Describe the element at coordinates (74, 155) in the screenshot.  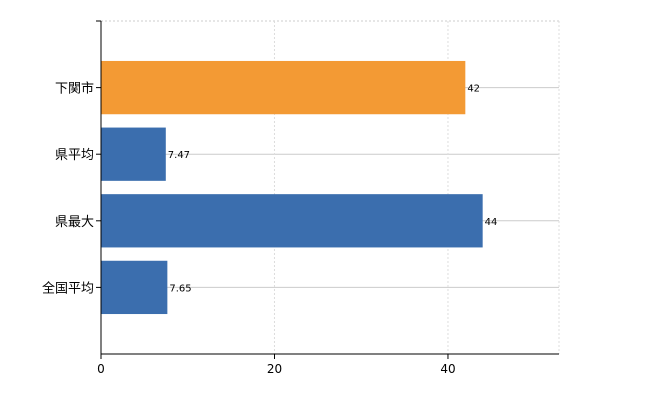
I see `category-label: 県平均` at that location.